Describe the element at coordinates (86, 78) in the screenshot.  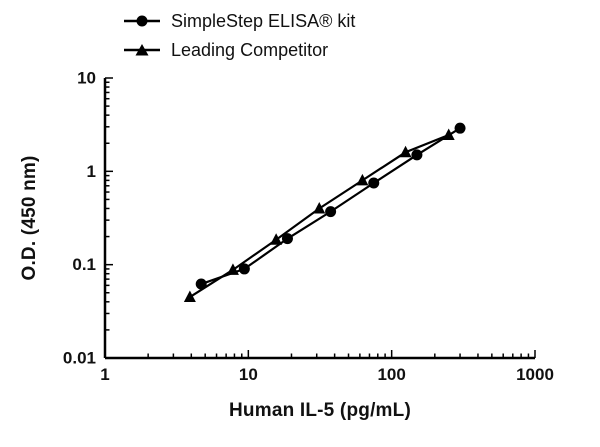
I see `y-tick-label: 10` at that location.